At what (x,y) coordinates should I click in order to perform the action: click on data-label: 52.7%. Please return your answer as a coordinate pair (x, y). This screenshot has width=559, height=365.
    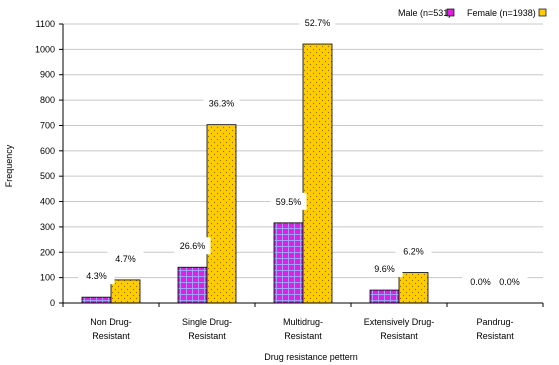
    Looking at the image, I should click on (318, 23).